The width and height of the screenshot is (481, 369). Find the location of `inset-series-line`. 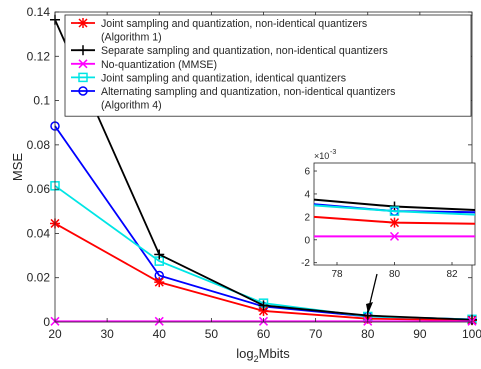

inset-series-line is located at coordinates (394, 210).